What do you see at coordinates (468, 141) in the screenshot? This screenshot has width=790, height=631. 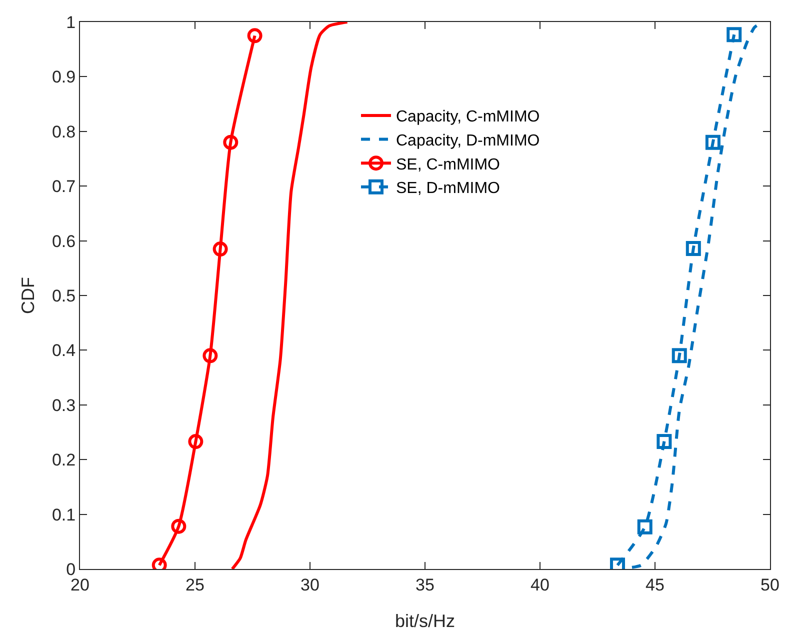 I see `legend-label: Capacity, D-mMIMO` at bounding box center [468, 141].